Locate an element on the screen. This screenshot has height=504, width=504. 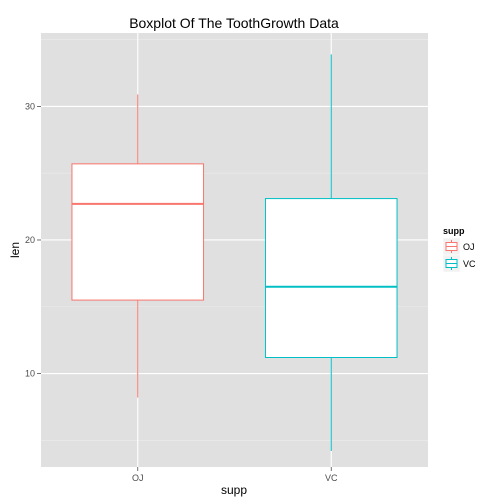
x-axis-title: supp is located at coordinates (234, 490).